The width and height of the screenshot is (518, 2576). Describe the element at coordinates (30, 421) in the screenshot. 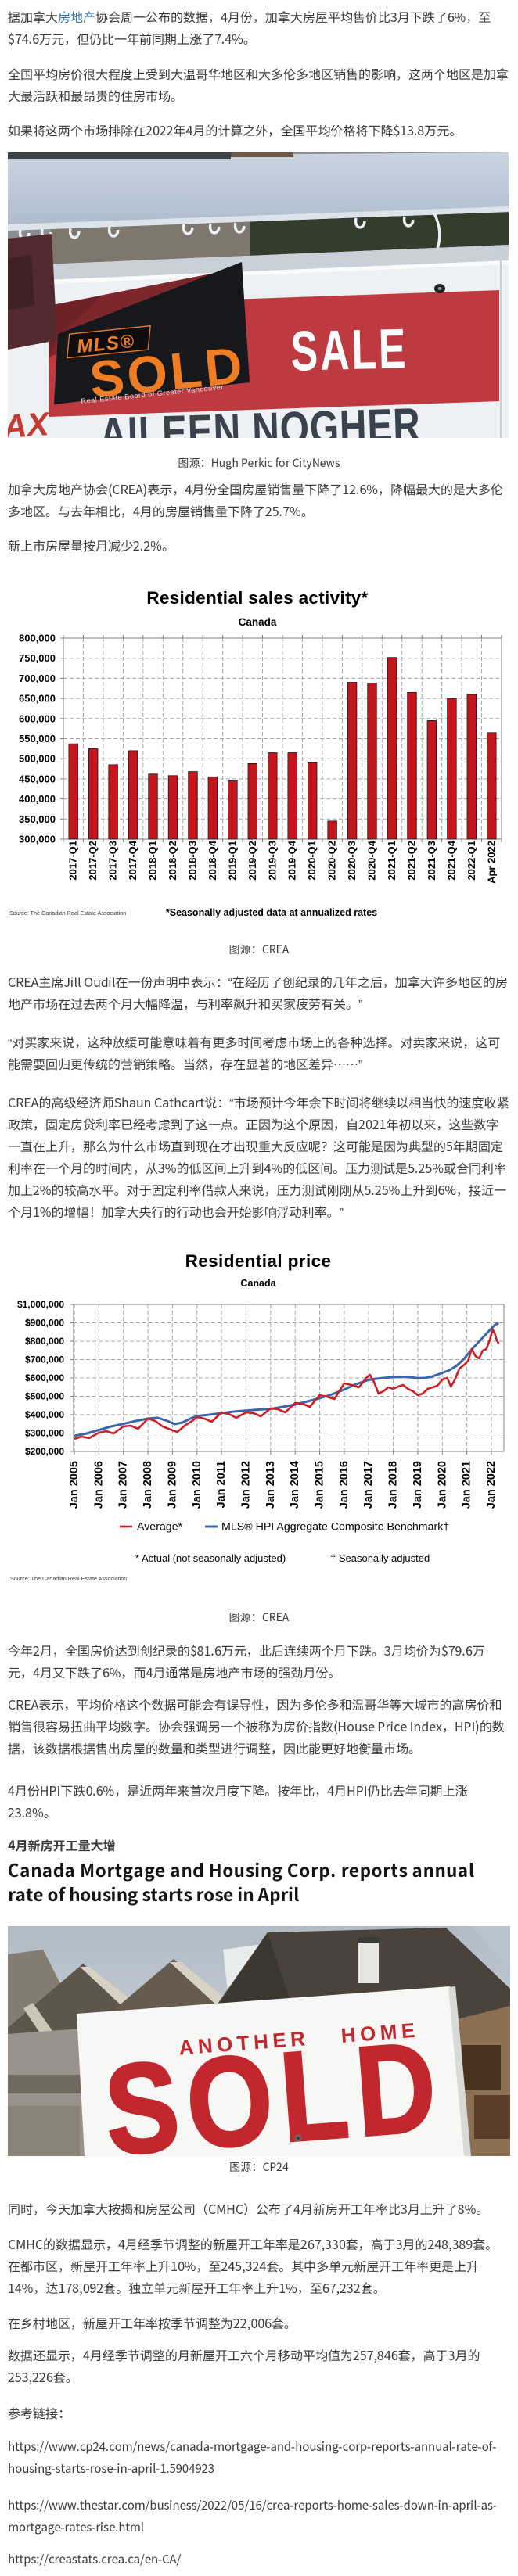

I see `svg-text: AX` at that location.